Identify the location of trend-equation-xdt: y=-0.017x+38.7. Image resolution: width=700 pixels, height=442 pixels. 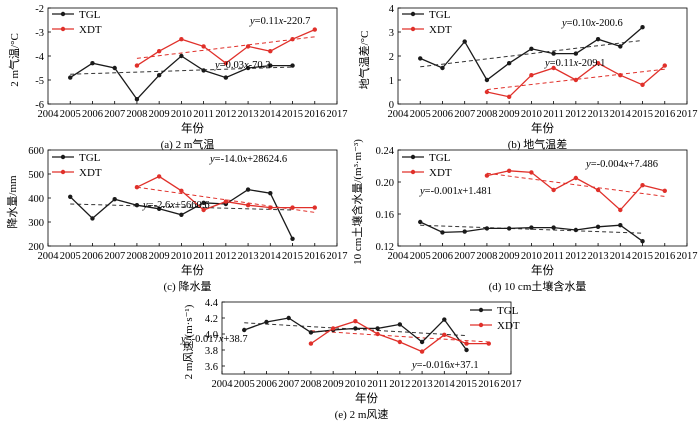
(214, 339).